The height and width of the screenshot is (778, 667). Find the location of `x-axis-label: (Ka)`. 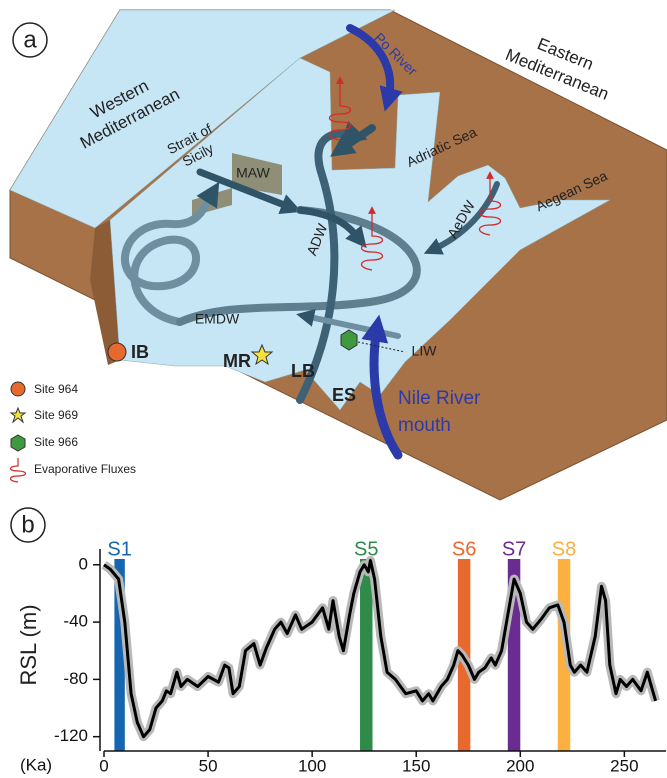

x-axis-label: (Ka) is located at coordinates (36, 764).